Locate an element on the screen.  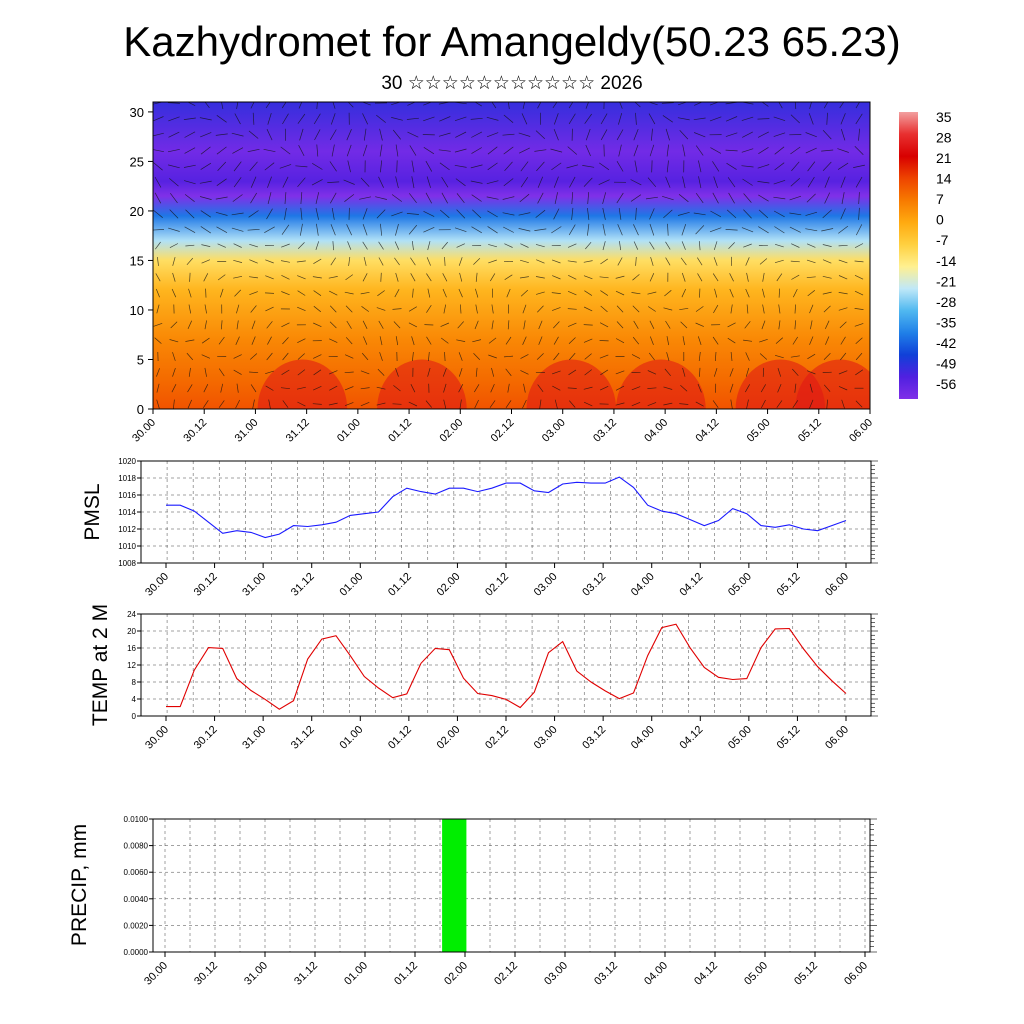
temp-x-tick-label: 02.00 is located at coordinates (449, 738).